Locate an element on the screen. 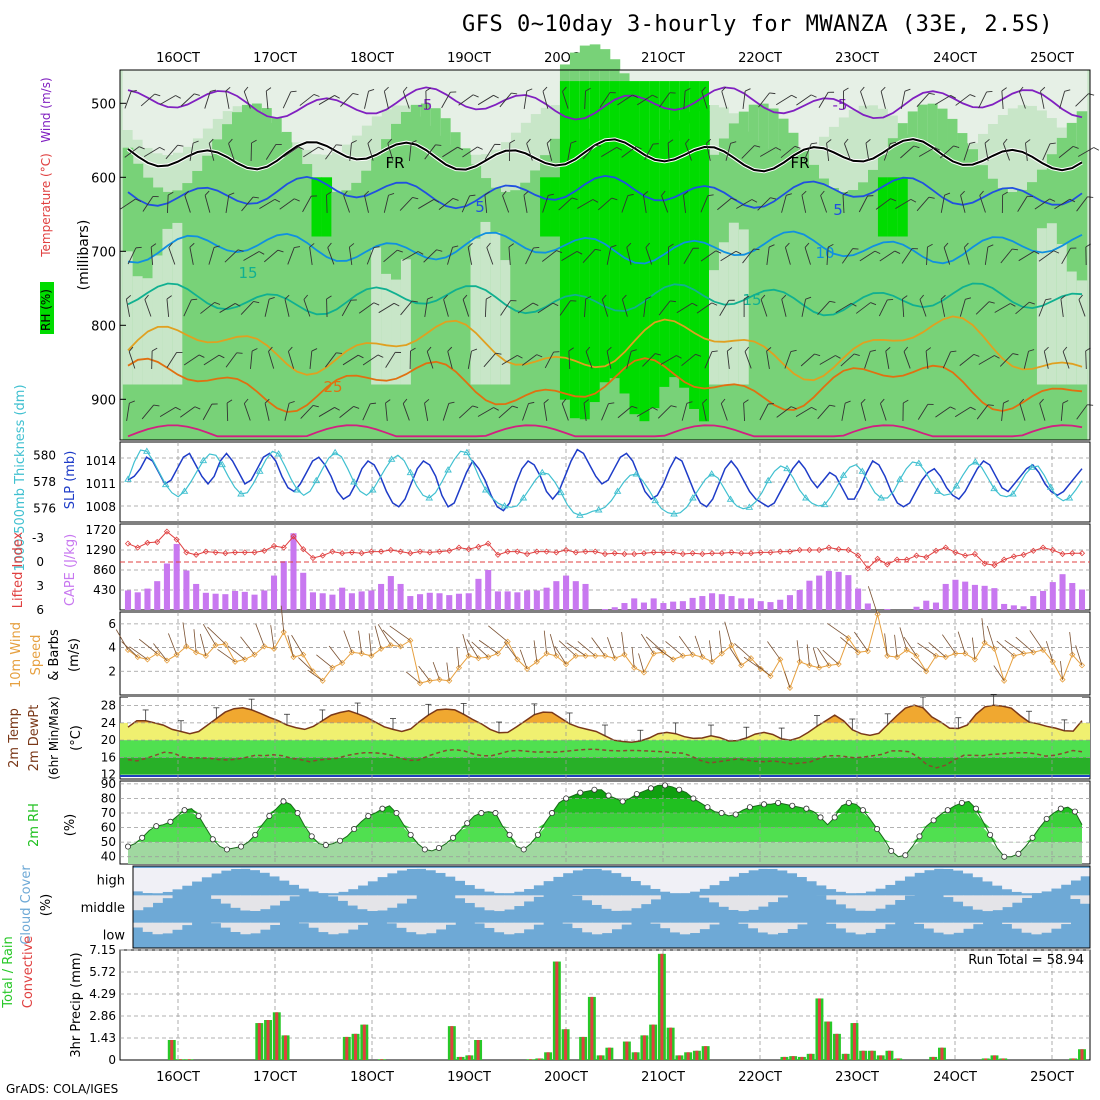  rh-line is located at coordinates (605, 821).